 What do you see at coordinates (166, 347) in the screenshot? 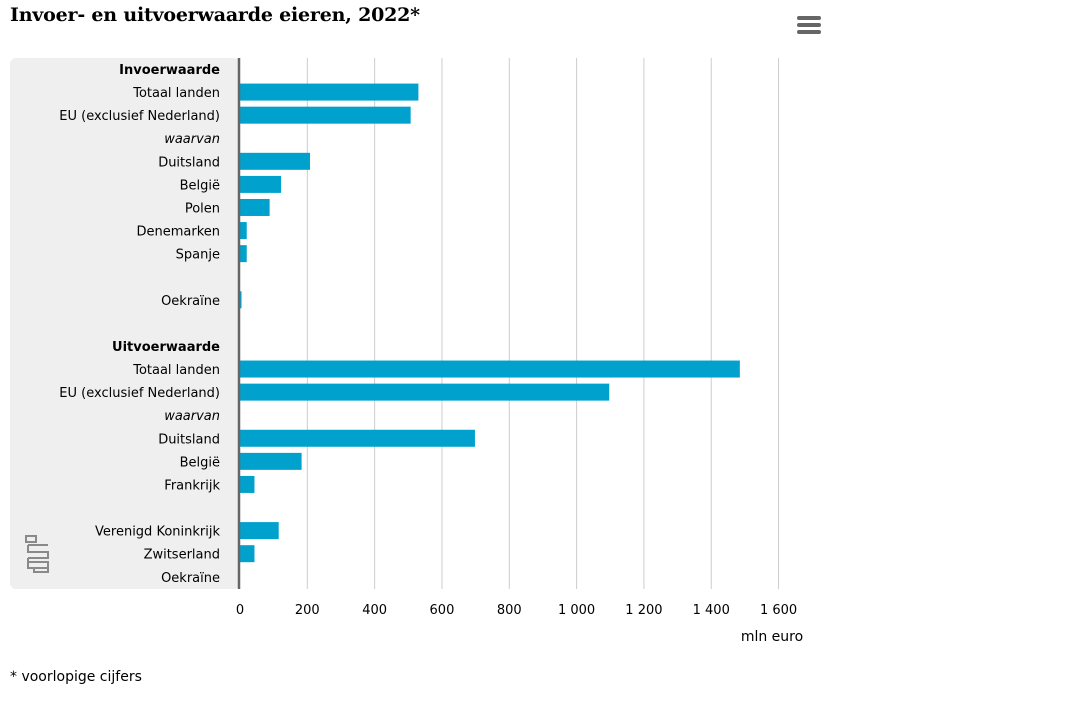
I see `category-label: Uitvoerwaarde` at bounding box center [166, 347].